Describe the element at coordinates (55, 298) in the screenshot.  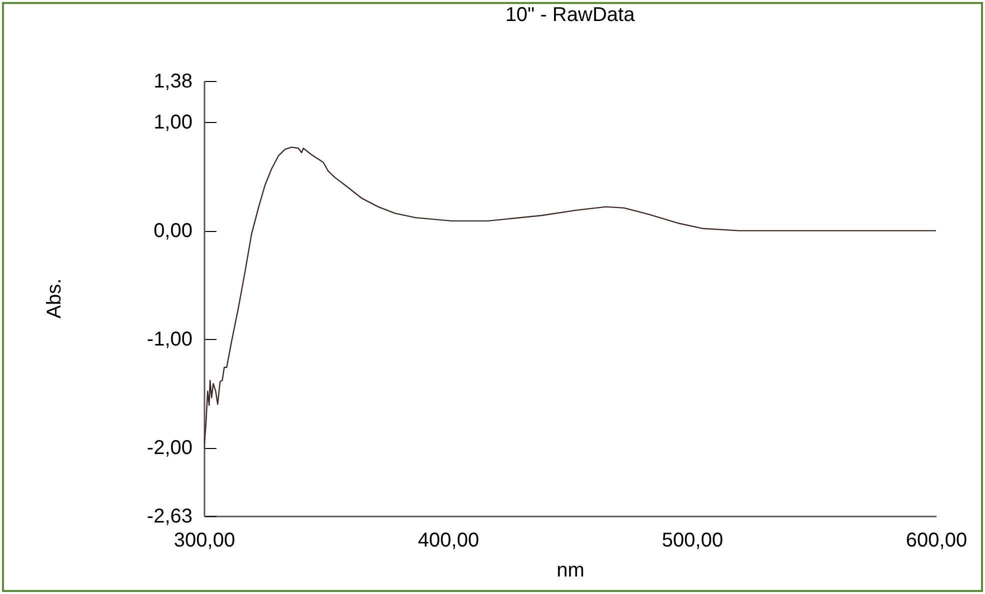
I see `y-axis-title: Abs.` at that location.